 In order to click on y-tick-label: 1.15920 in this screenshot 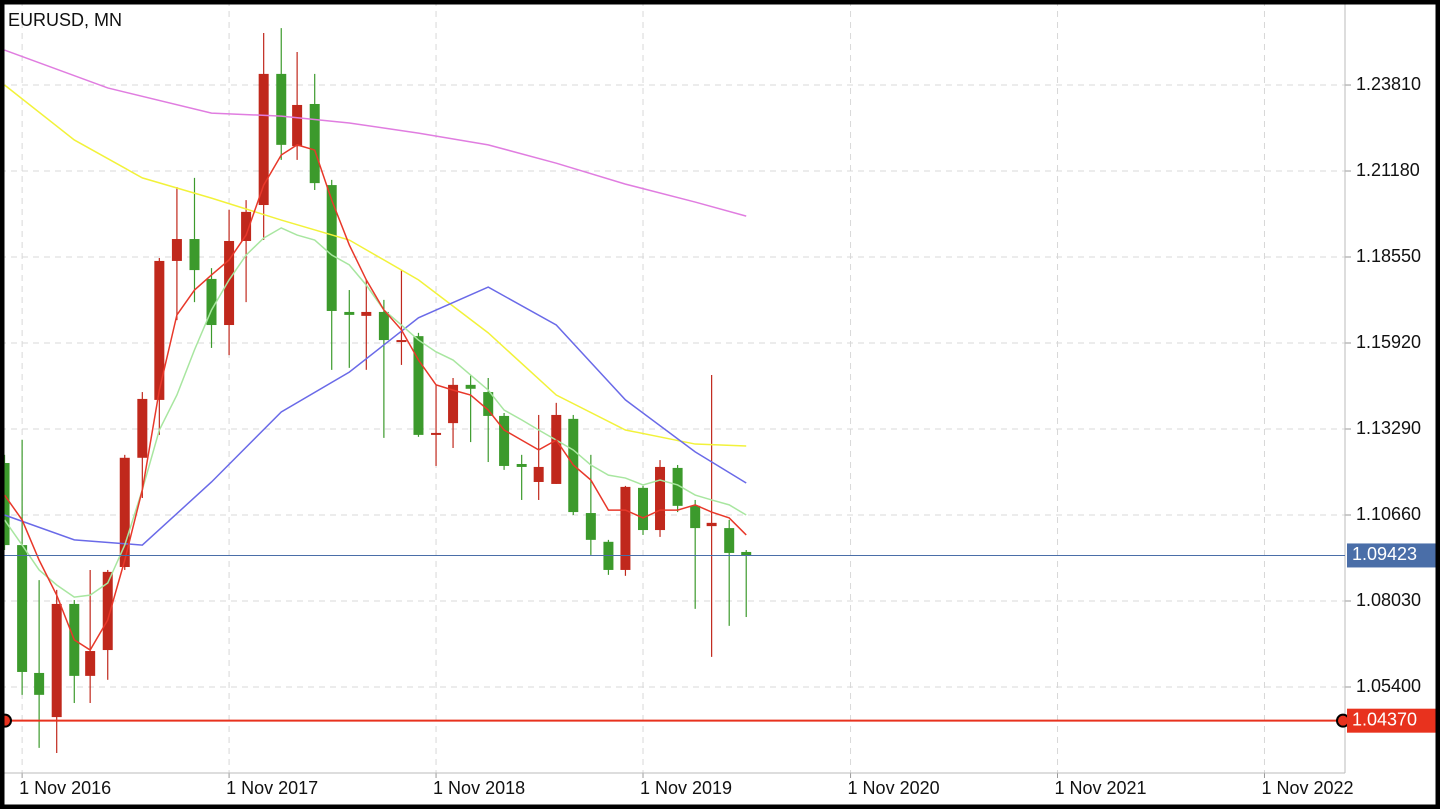, I will do `click(1388, 342)`.